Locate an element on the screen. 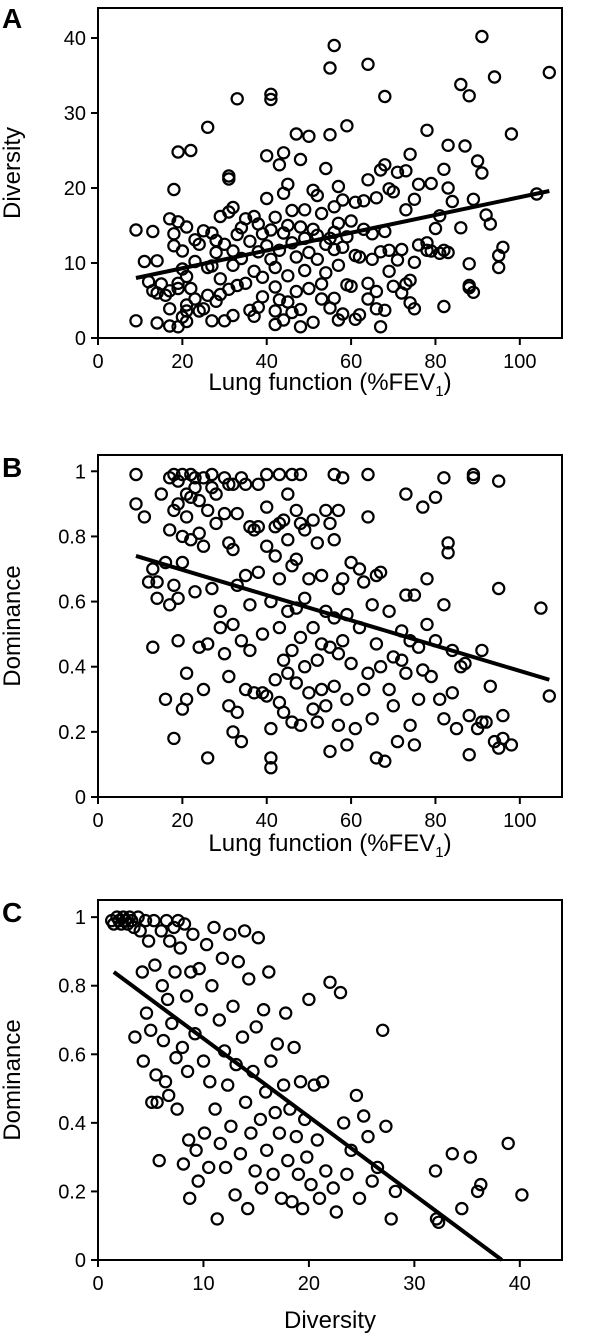 This screenshot has width=593, height=1336. y-axis-label: Dominance is located at coordinates (13, 625).